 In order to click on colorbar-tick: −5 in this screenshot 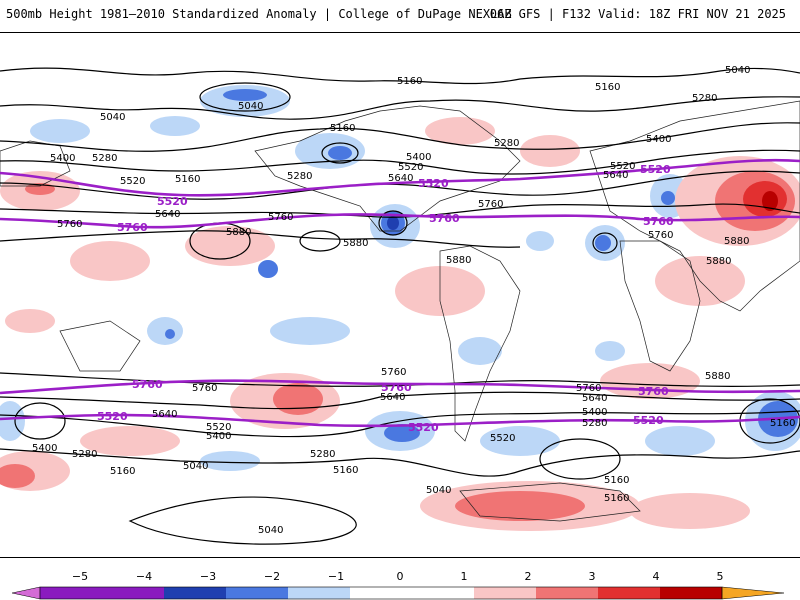, I will do `click(80, 576)`.